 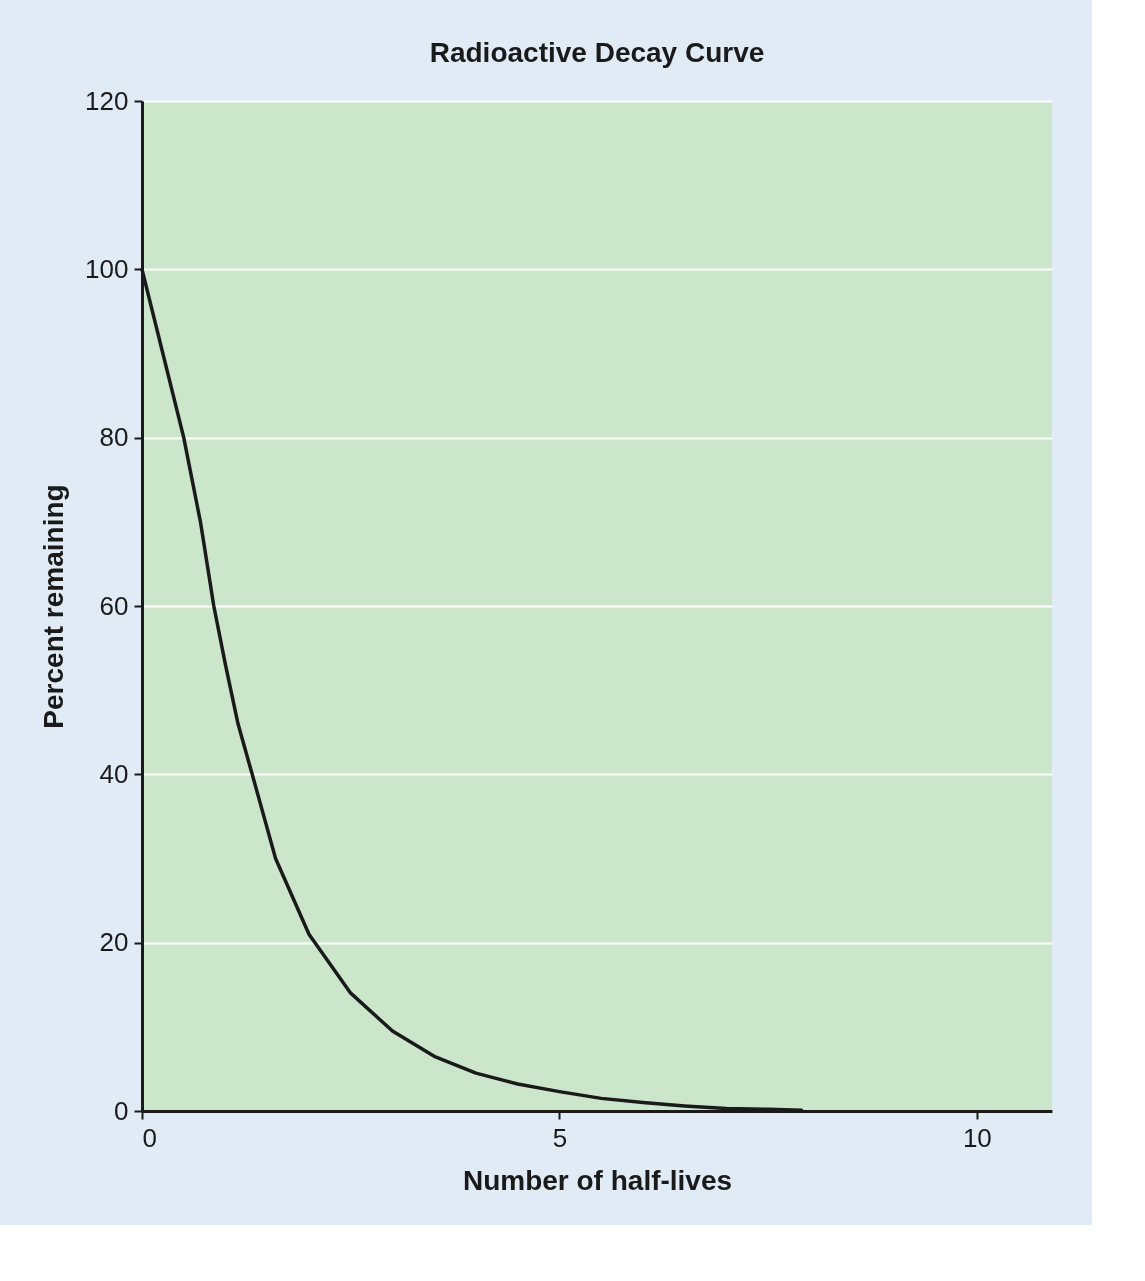 I want to click on y-axis-title: Percent remaining, so click(x=54, y=606).